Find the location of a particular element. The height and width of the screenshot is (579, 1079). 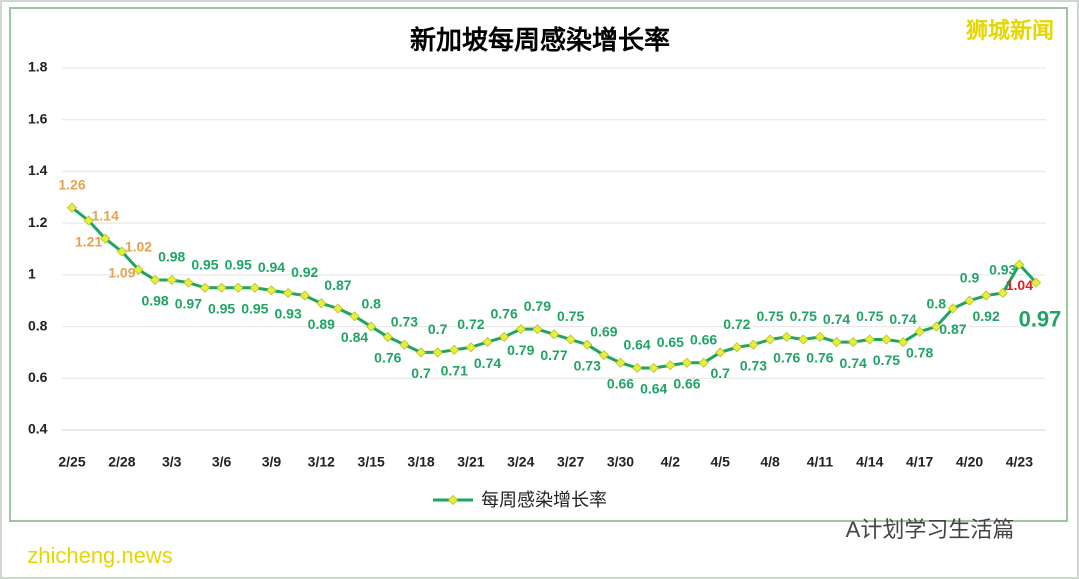

y-tick-label: 1 is located at coordinates (32, 274).